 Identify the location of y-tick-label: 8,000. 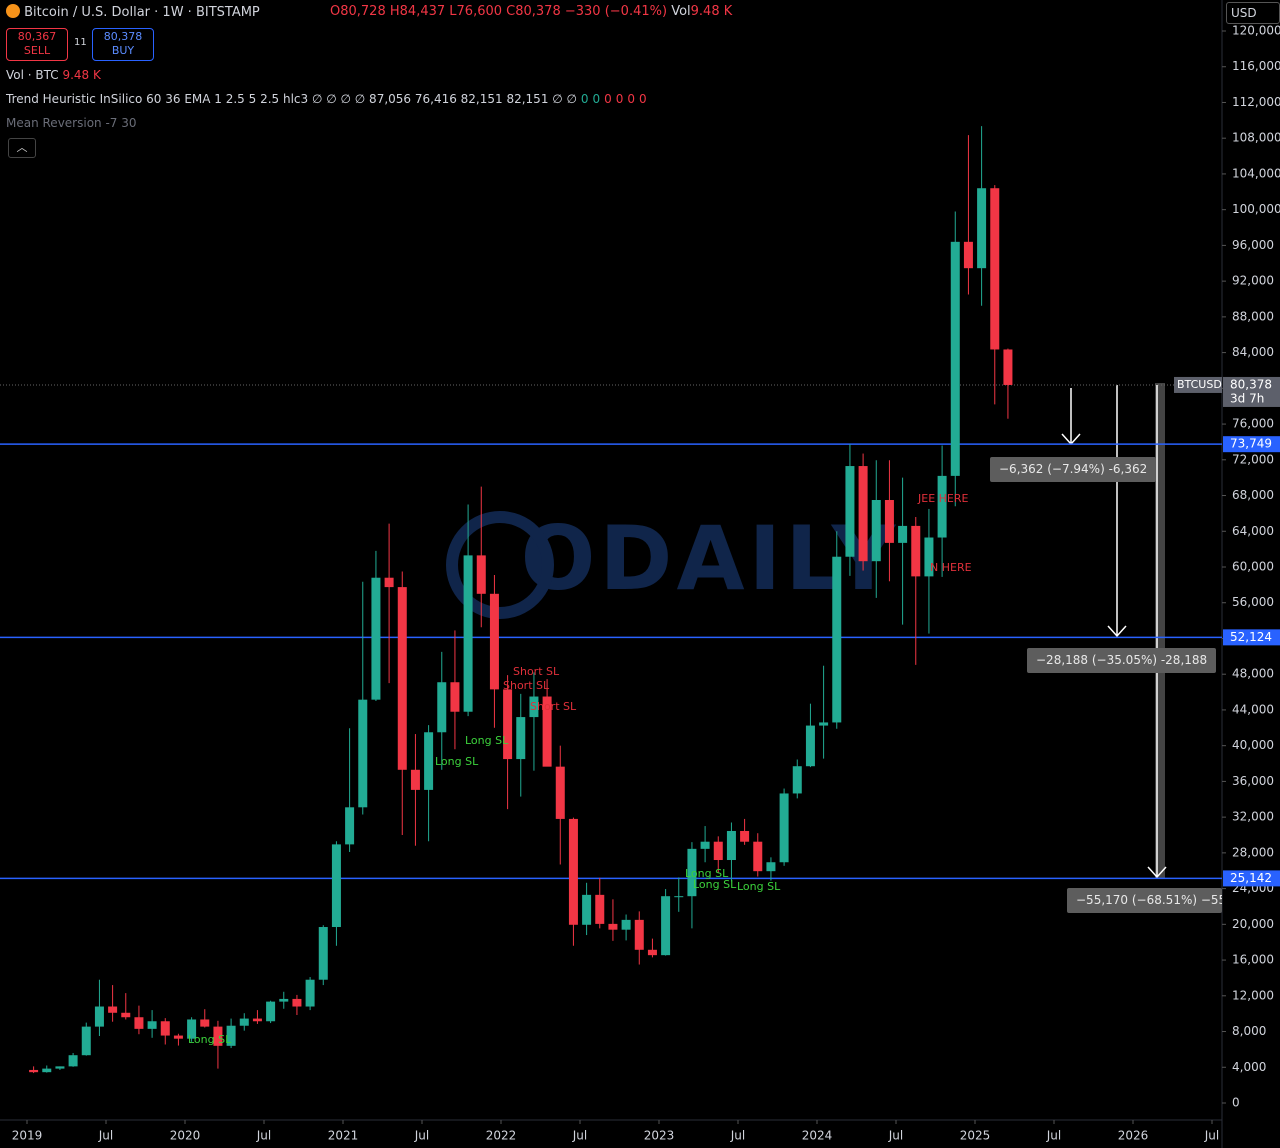
(1249, 1031).